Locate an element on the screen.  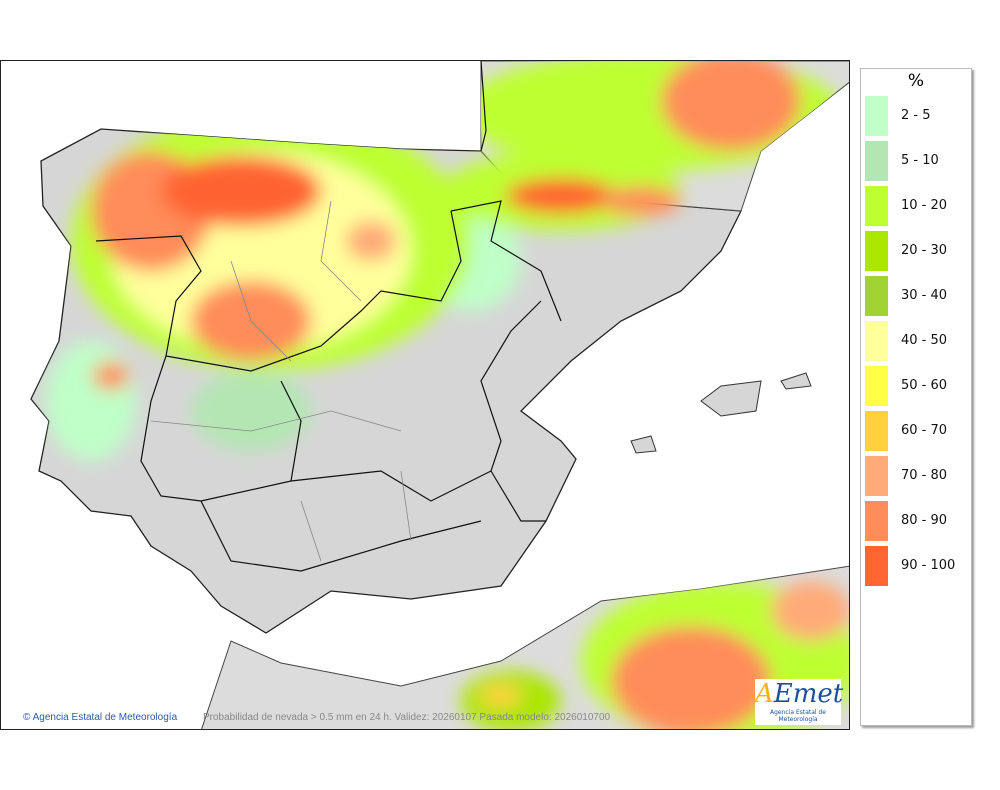
legend-item: 90 - 100 is located at coordinates (917, 566).